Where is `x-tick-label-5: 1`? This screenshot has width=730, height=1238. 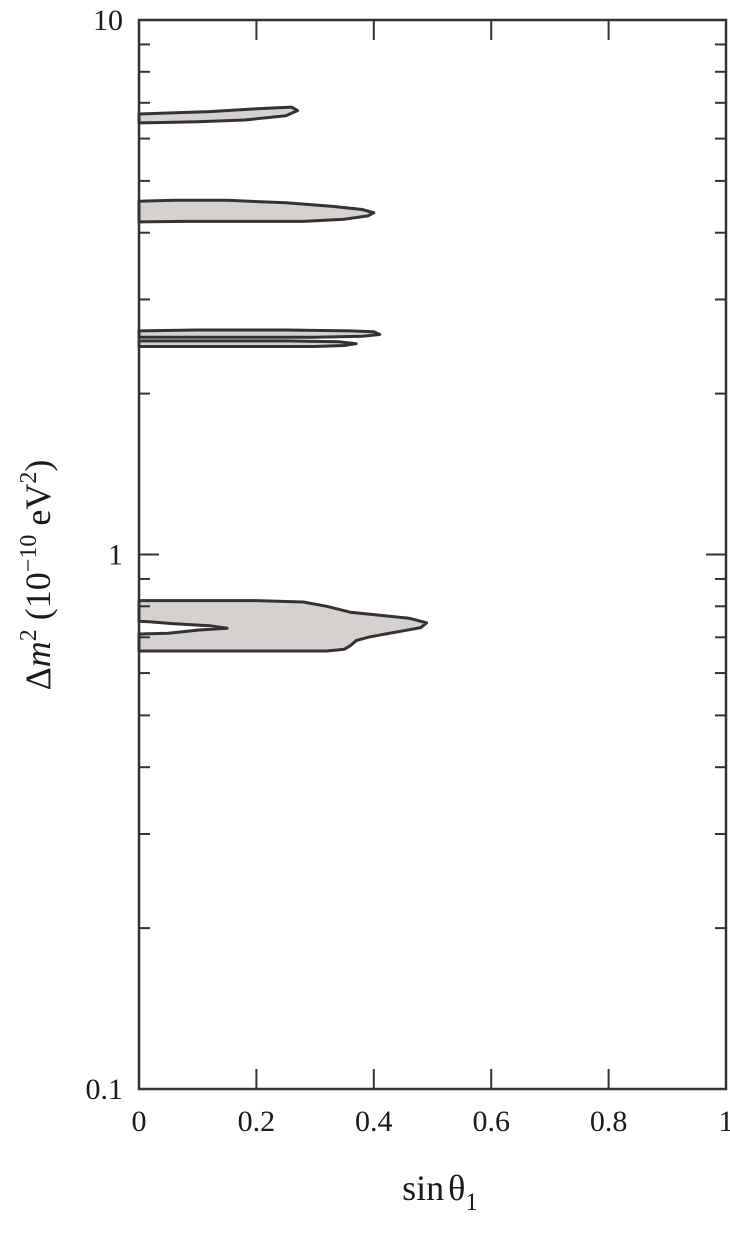
x-tick-label-5: 1 is located at coordinates (724, 1121).